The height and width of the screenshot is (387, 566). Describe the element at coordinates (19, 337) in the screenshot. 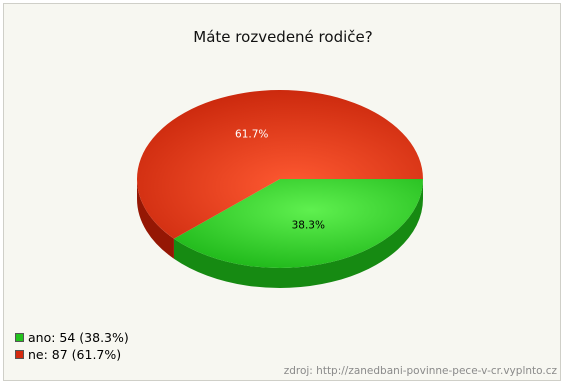

I see `legend-swatch-ano` at that location.